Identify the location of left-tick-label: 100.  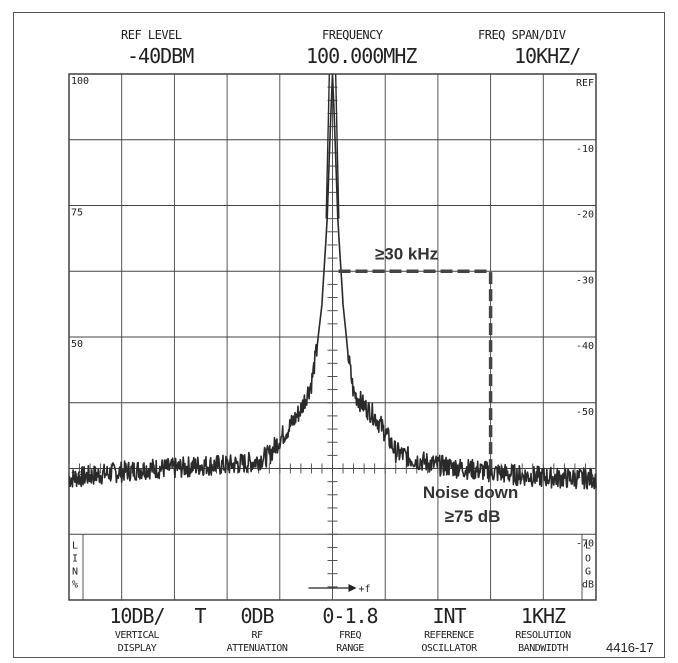
(80, 81).